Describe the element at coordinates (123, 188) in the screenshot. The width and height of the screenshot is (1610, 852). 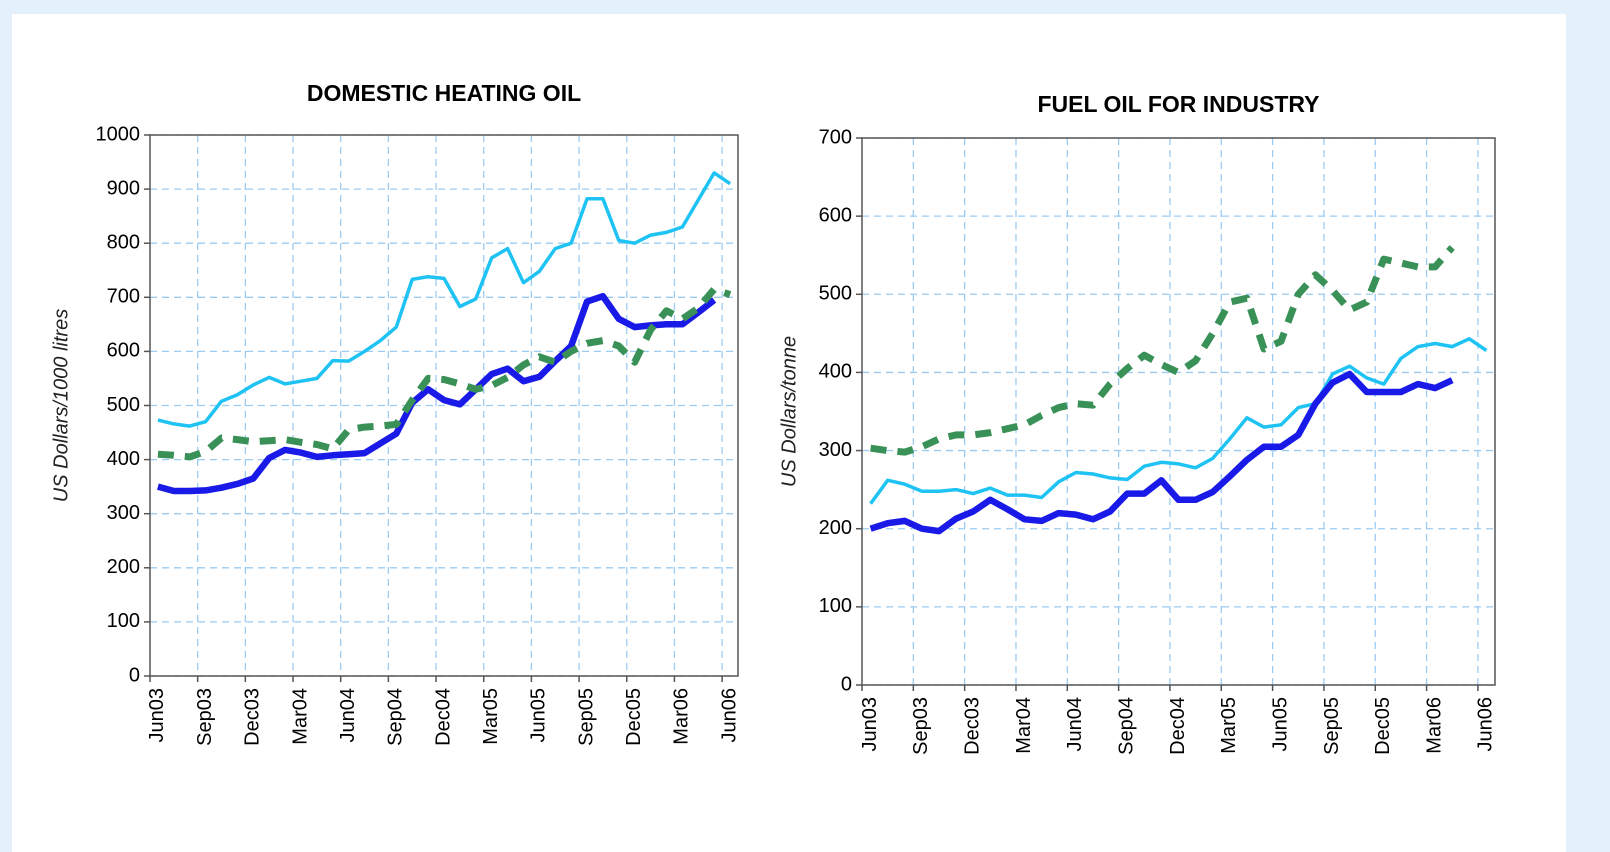
I see `y-tick-label: 900` at that location.